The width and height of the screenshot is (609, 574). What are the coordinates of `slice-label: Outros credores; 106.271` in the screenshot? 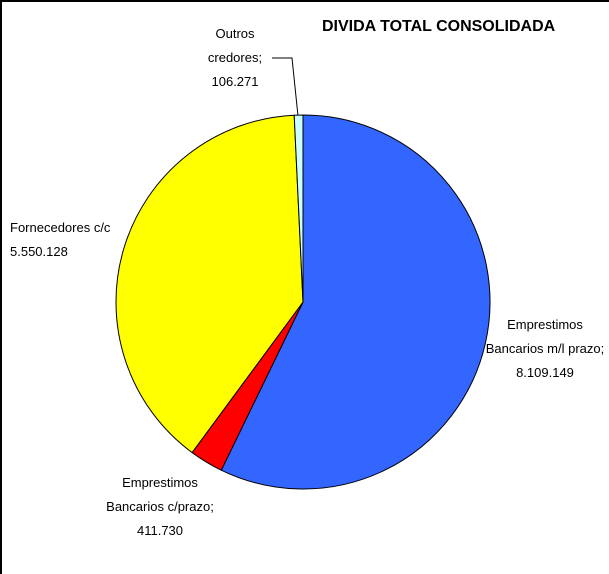 It's located at (235, 58).